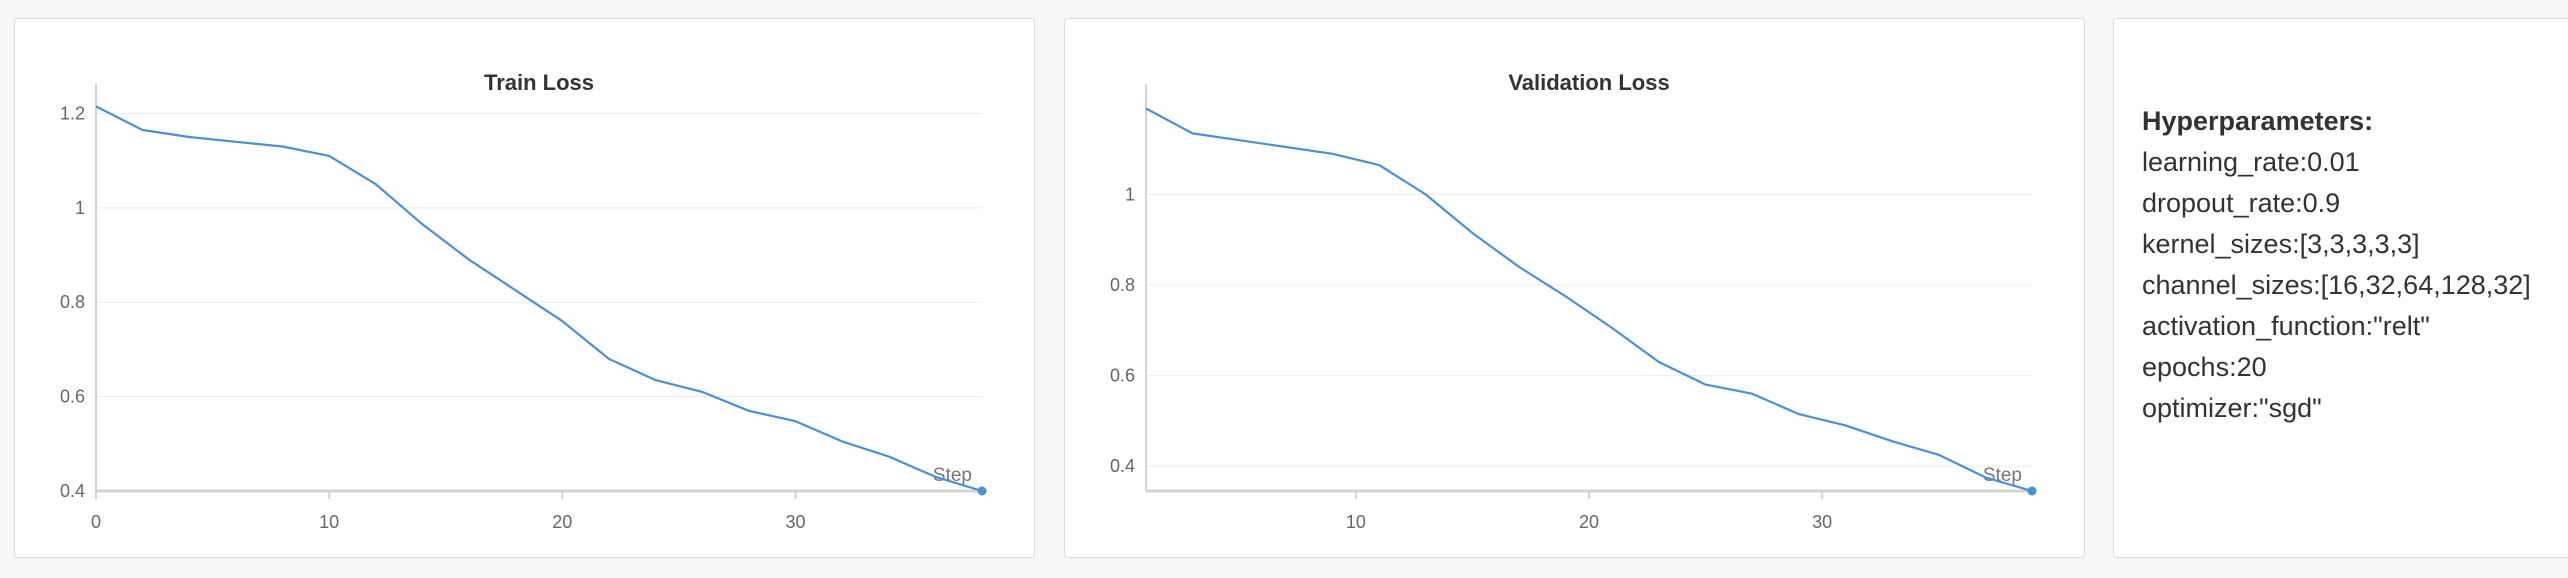 The image size is (2568, 578). What do you see at coordinates (2286, 326) in the screenshot?
I see `hyperparameter-row: activation_function:"relt"` at bounding box center [2286, 326].